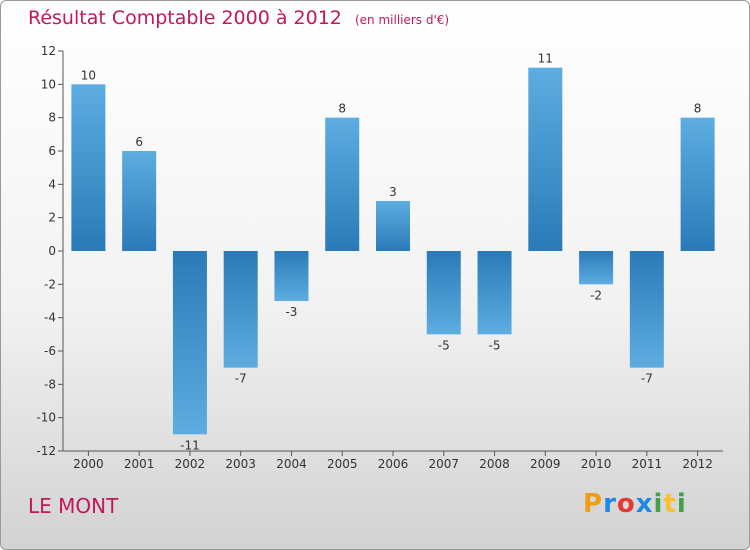  Describe the element at coordinates (52, 251) in the screenshot. I see `y-tick-label: 0` at that location.